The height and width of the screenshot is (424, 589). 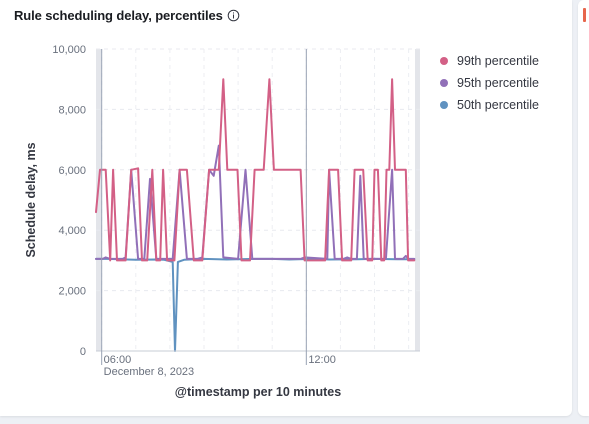 What do you see at coordinates (31, 199) in the screenshot?
I see `y-axis-title: Schedule delay, ms` at bounding box center [31, 199].